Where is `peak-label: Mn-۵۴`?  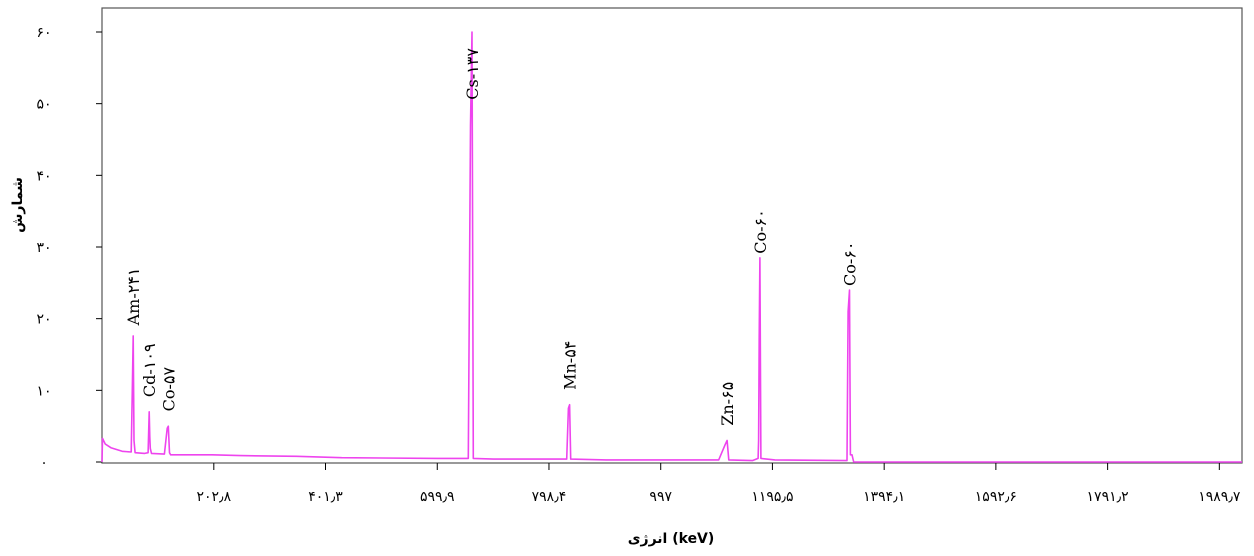 peak-label: Mn-۵۴ is located at coordinates (570, 365).